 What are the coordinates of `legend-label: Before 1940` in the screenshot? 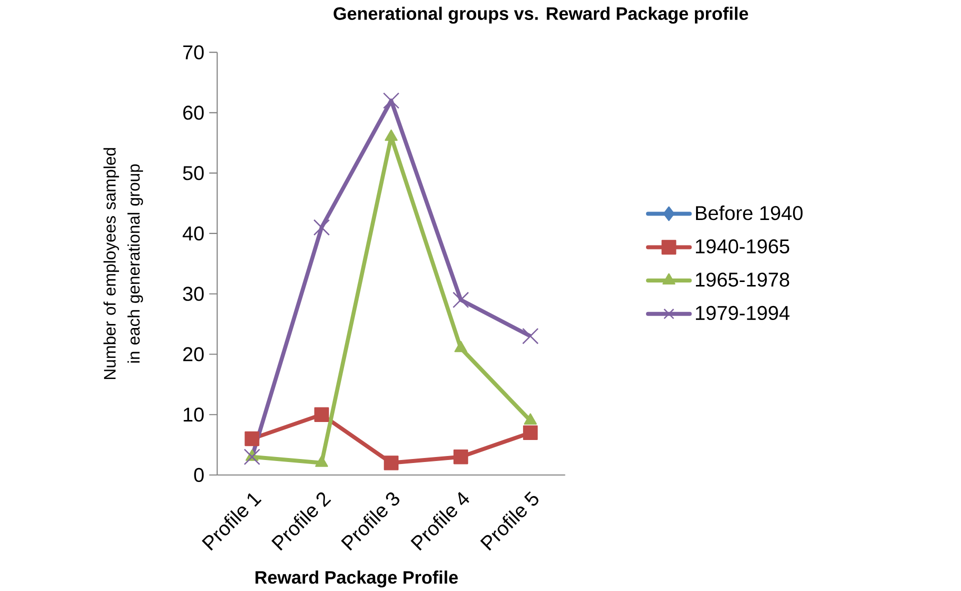 It's located at (749, 212).